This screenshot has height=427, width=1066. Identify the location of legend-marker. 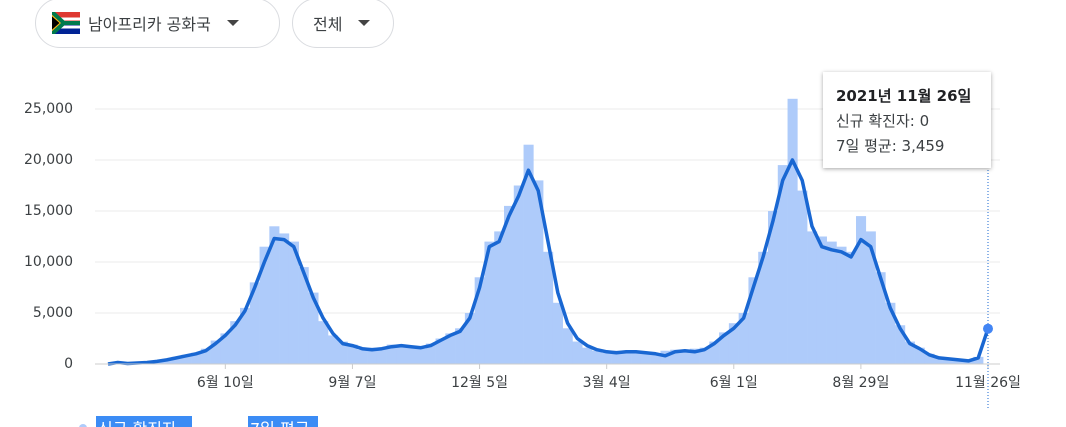
(83, 425).